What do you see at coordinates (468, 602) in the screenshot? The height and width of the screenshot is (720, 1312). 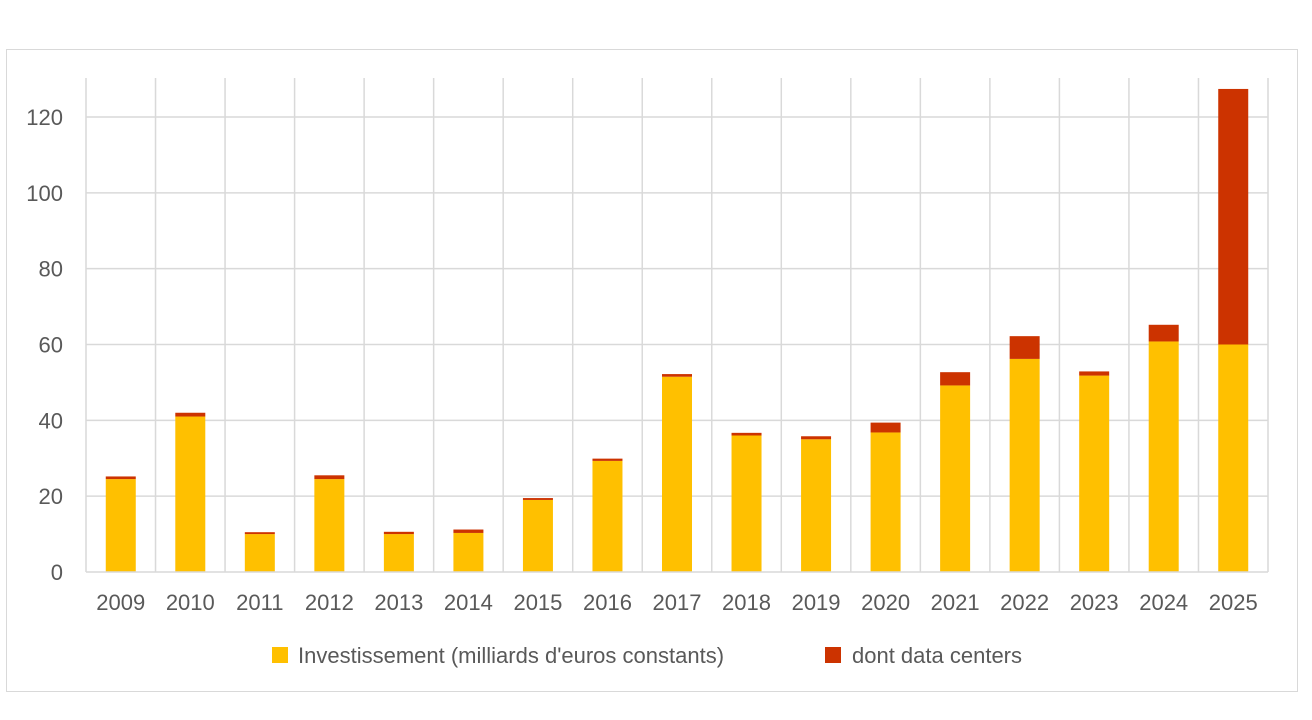 I see `x-tick-label: 2014` at bounding box center [468, 602].